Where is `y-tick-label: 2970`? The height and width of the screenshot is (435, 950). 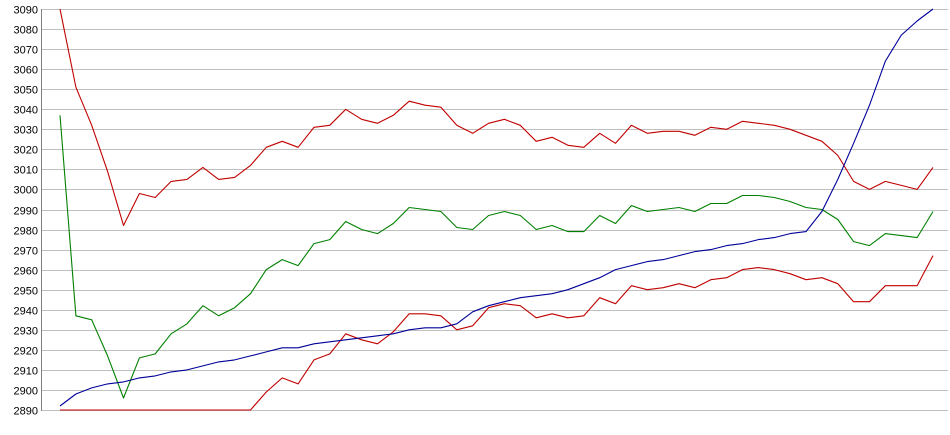
y-tick-label: 2970 is located at coordinates (26, 252).